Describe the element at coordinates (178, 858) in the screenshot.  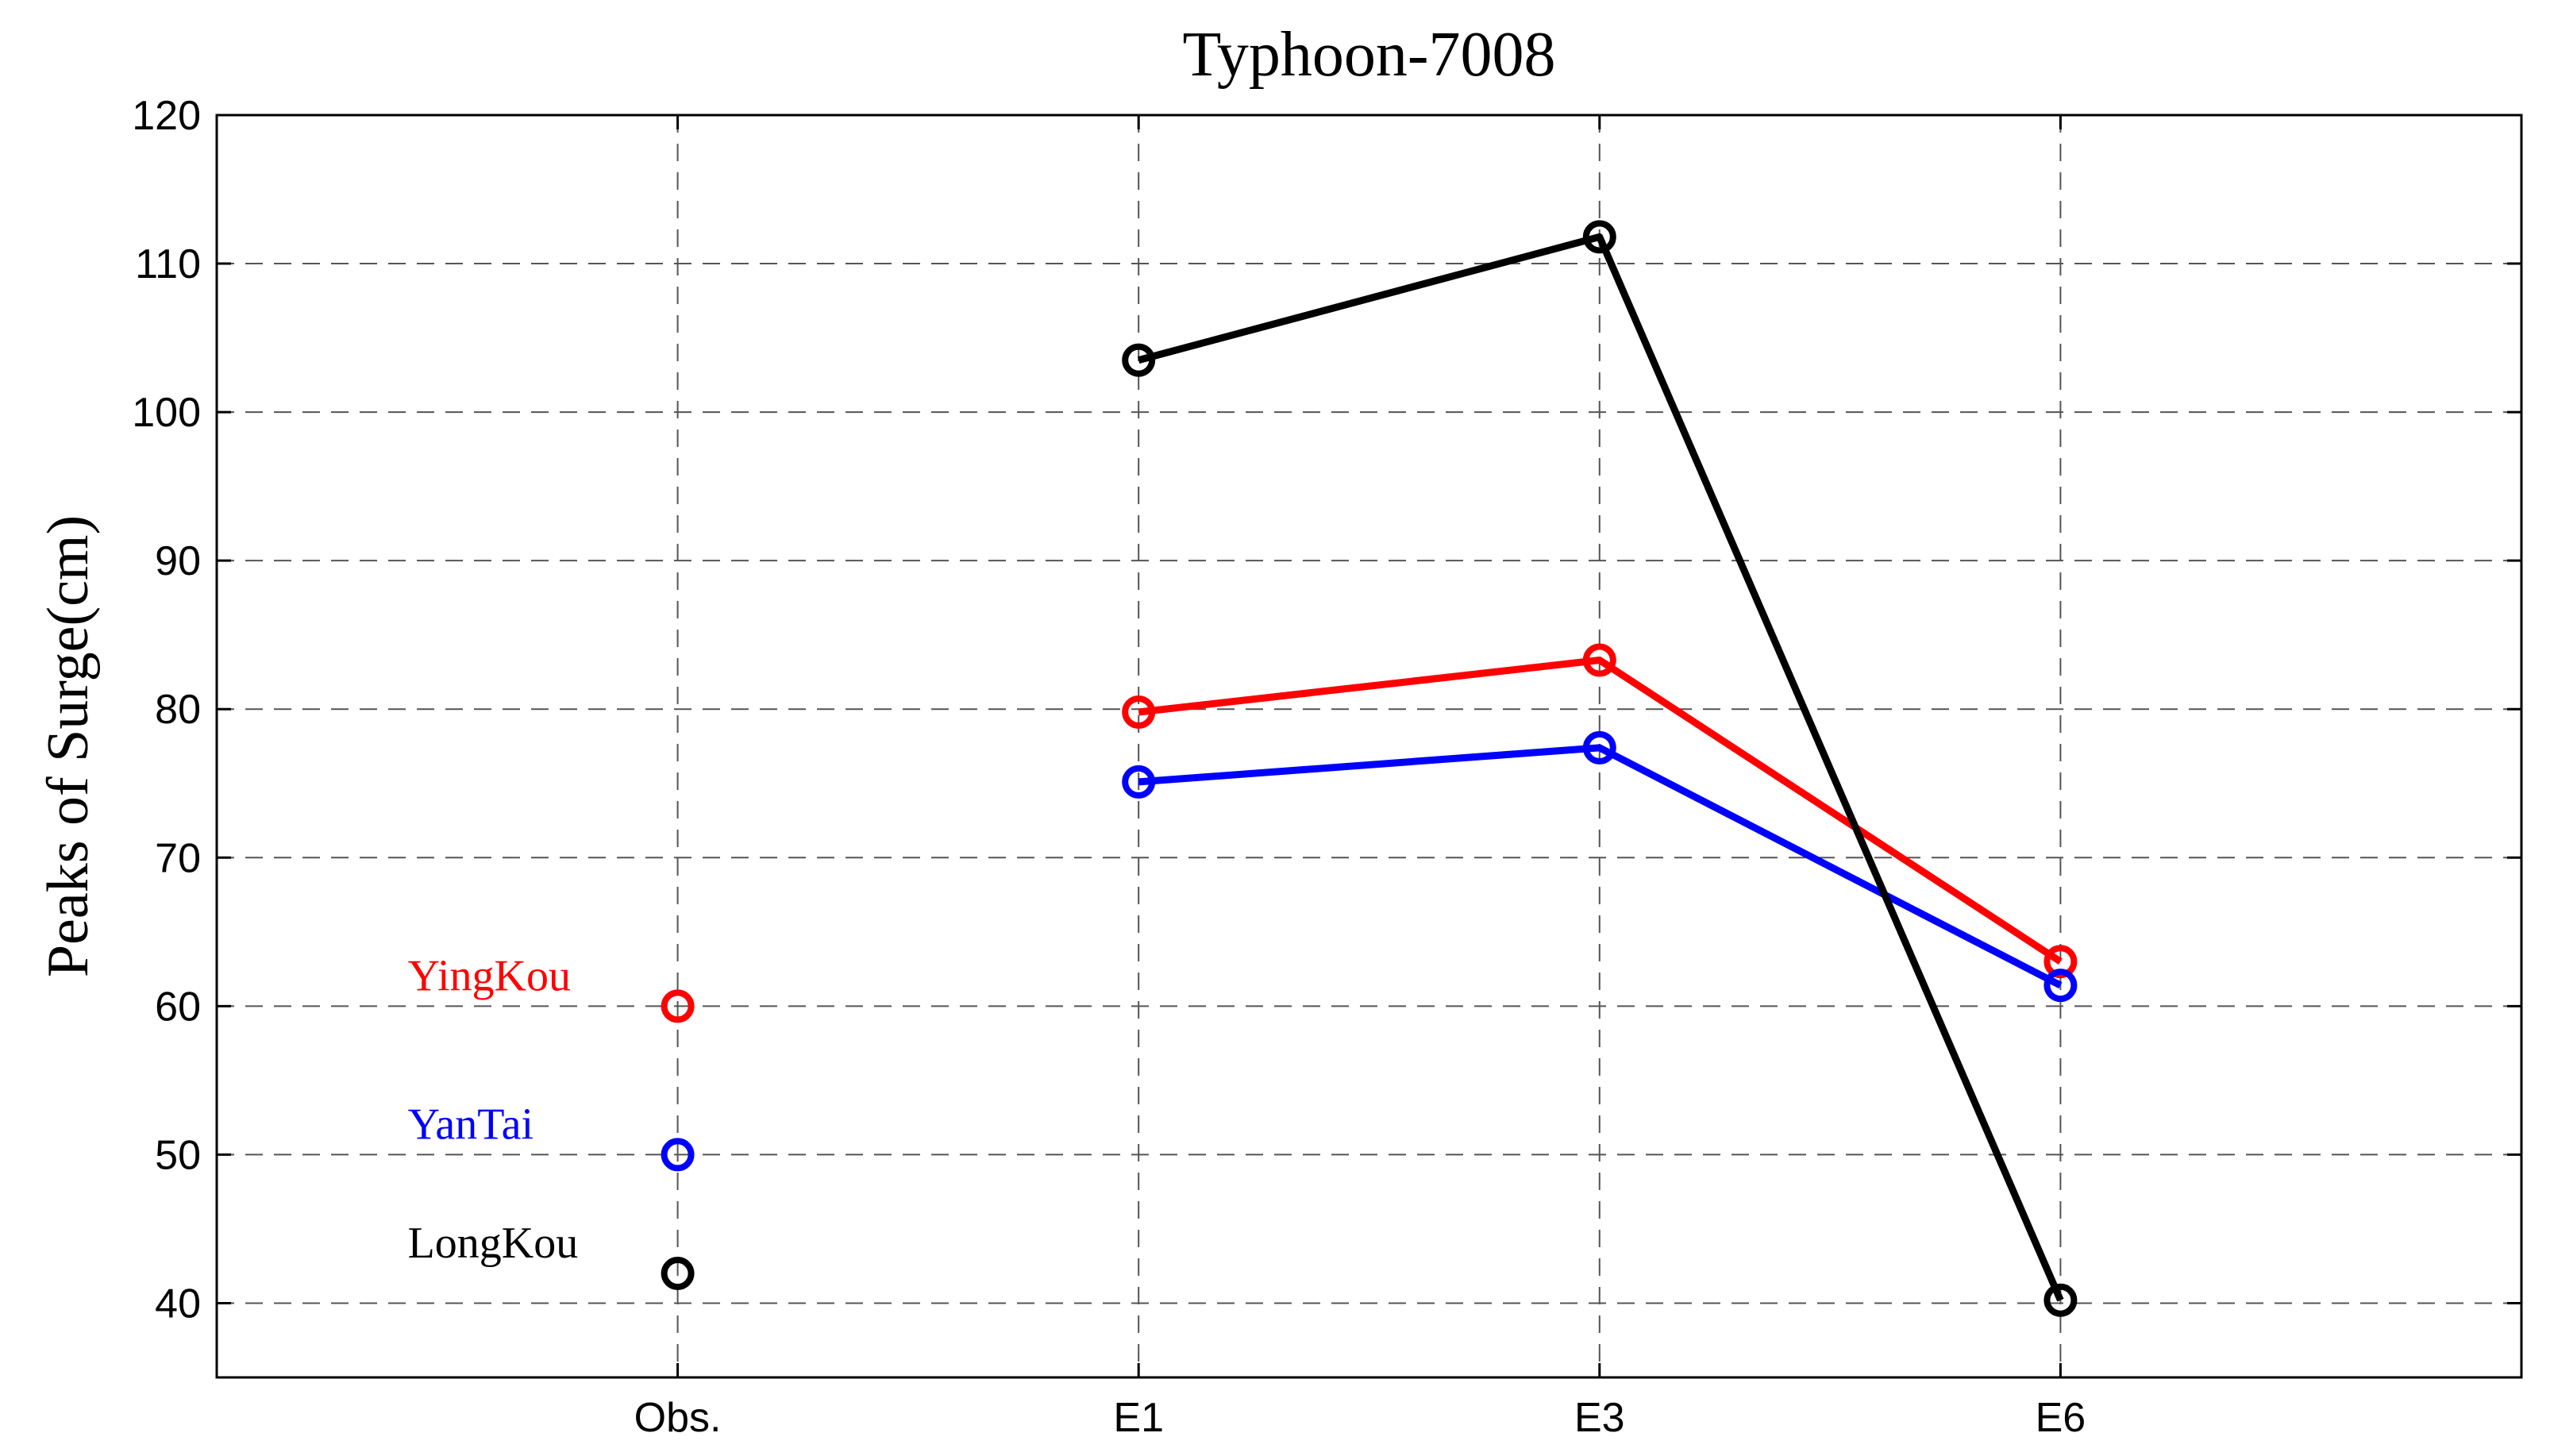
I see `y-tick-label: 70` at that location.